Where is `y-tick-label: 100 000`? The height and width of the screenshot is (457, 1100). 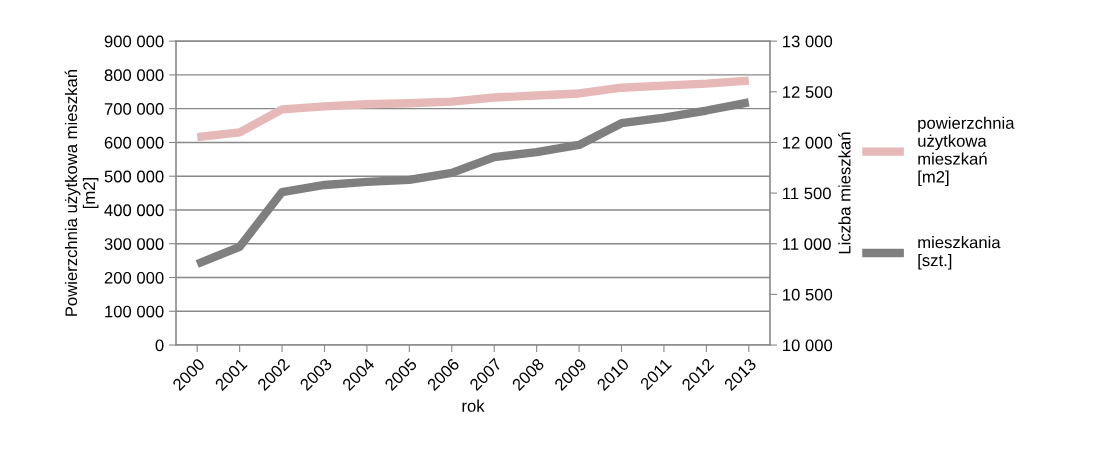 y-tick-label: 100 000 is located at coordinates (134, 311).